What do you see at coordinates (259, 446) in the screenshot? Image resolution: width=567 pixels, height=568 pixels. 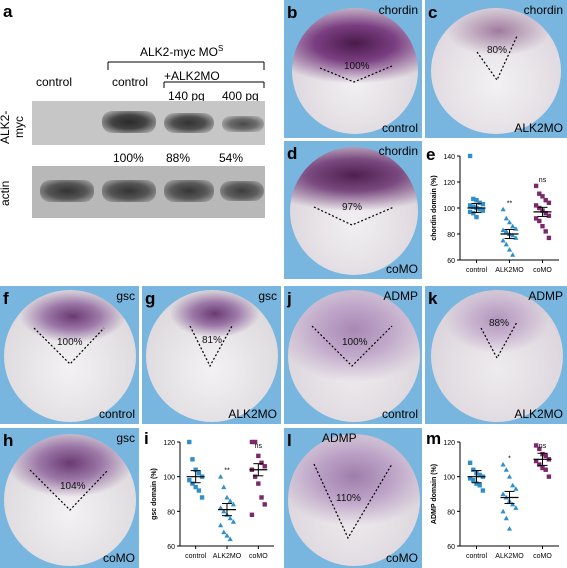 I see `significance-label: ns` at bounding box center [259, 446].